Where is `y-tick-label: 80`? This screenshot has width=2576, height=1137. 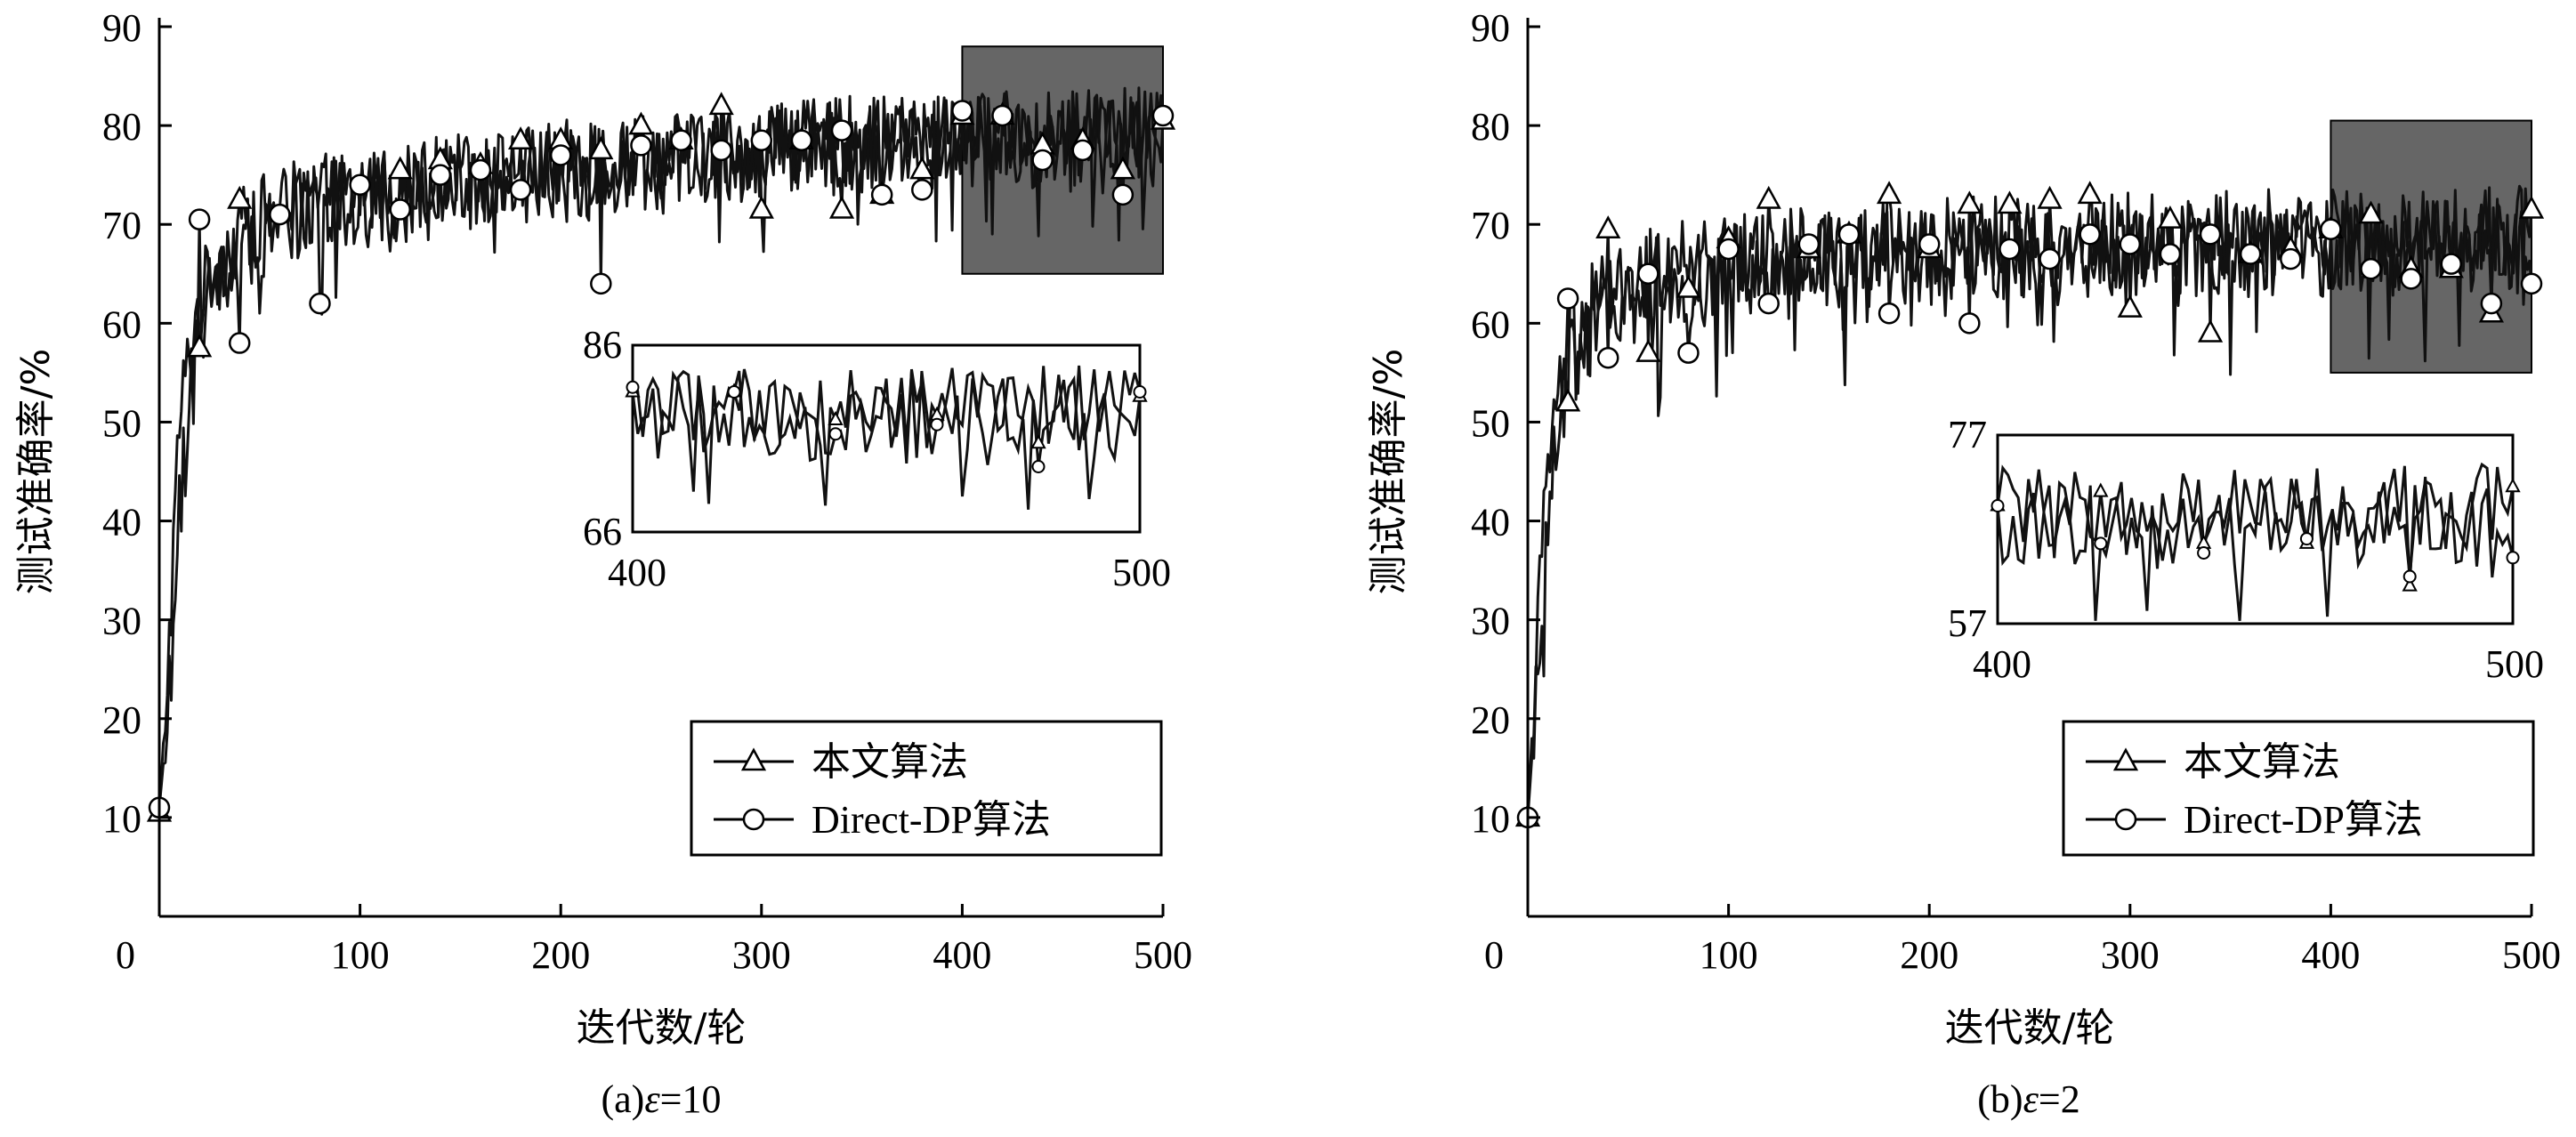
y-tick-label: 80 is located at coordinates (1490, 127).